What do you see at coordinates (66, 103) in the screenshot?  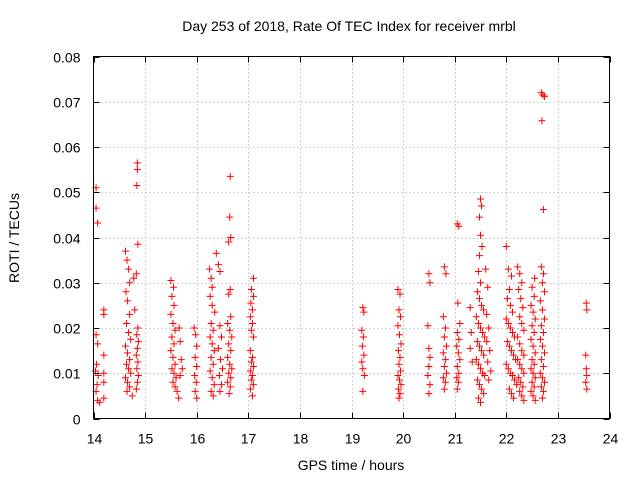 I see `y-tick-label: 0.07` at bounding box center [66, 103].